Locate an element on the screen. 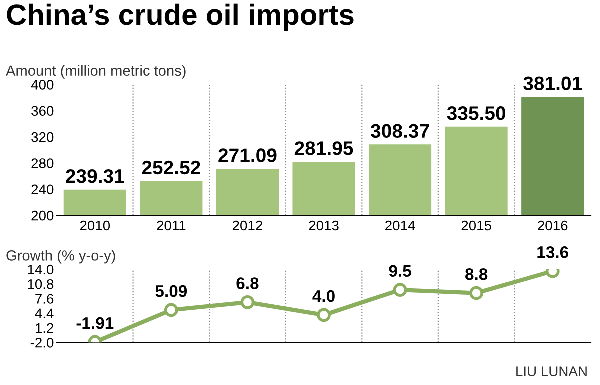  data-label: 239.31 is located at coordinates (95, 176).